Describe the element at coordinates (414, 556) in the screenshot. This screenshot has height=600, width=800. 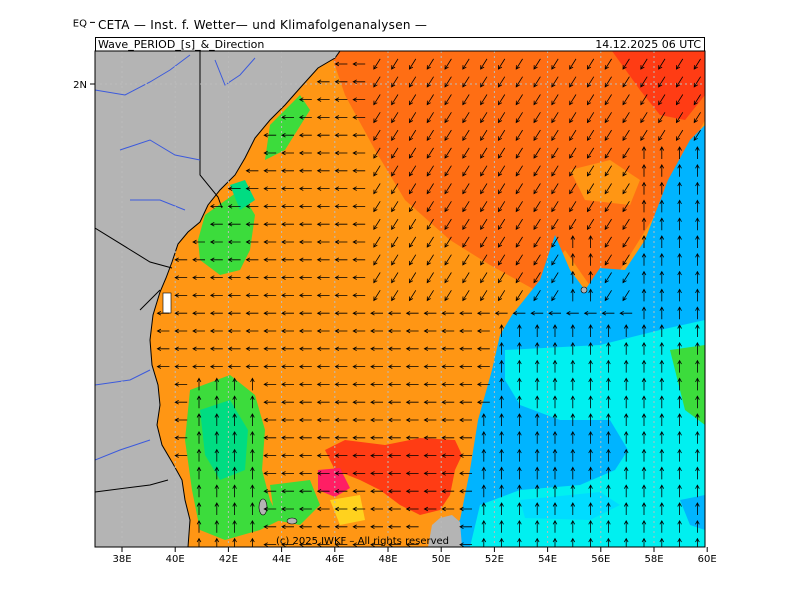
I see `x-axis: 38E 40E 42E 44E 46E 48E 50E 52E 54E 56E 58E 60E` at that location.